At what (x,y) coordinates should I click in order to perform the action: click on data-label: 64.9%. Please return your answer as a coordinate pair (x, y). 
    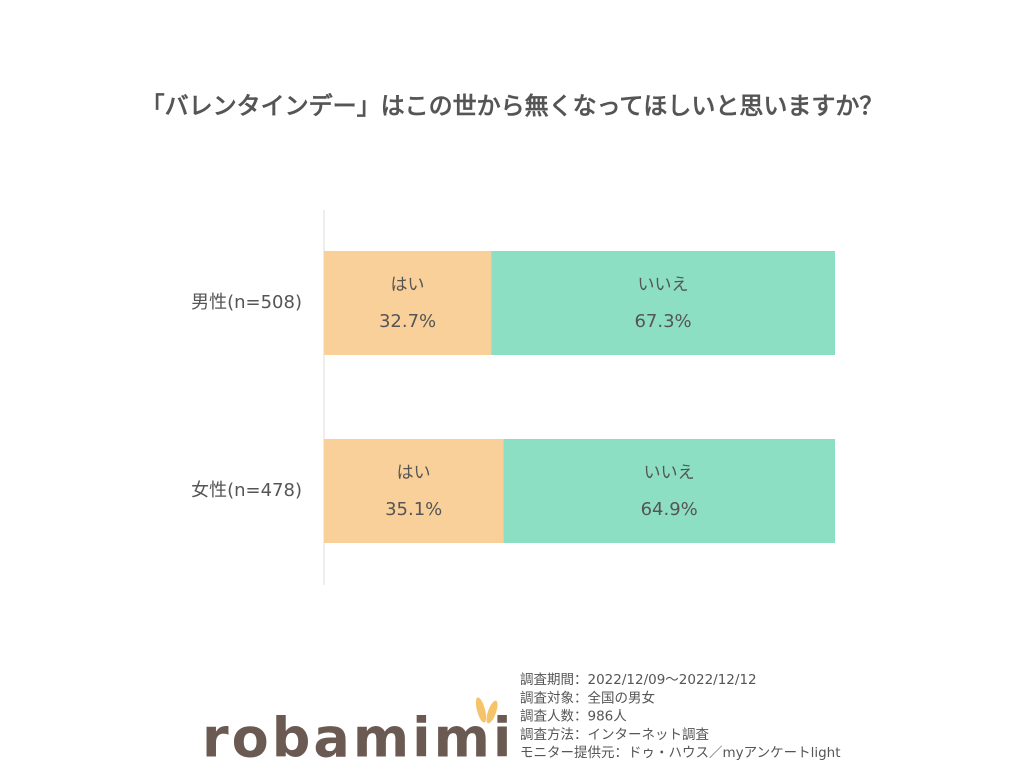
    Looking at the image, I should click on (669, 509).